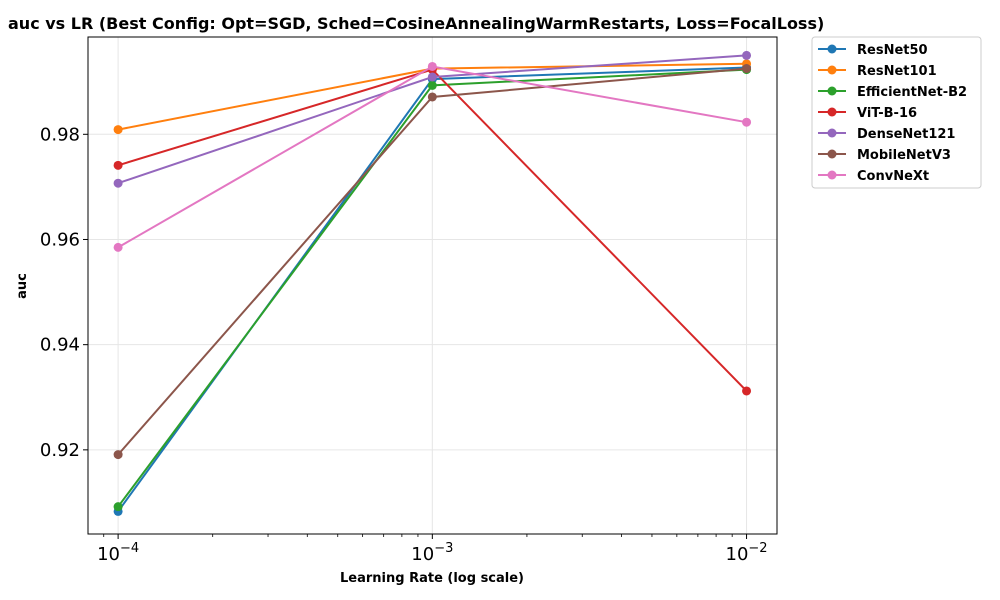  Describe the element at coordinates (892, 50) in the screenshot. I see `legend-label-resnet50: ResNet50` at that location.